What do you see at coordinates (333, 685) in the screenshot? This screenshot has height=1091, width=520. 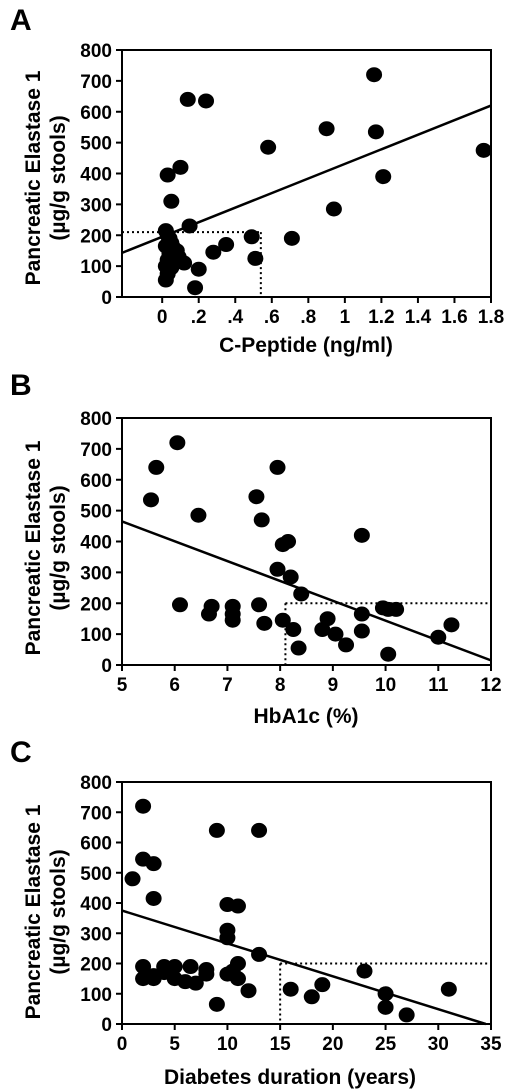 I see `panel-b-x-tick-label: 9` at bounding box center [333, 685].